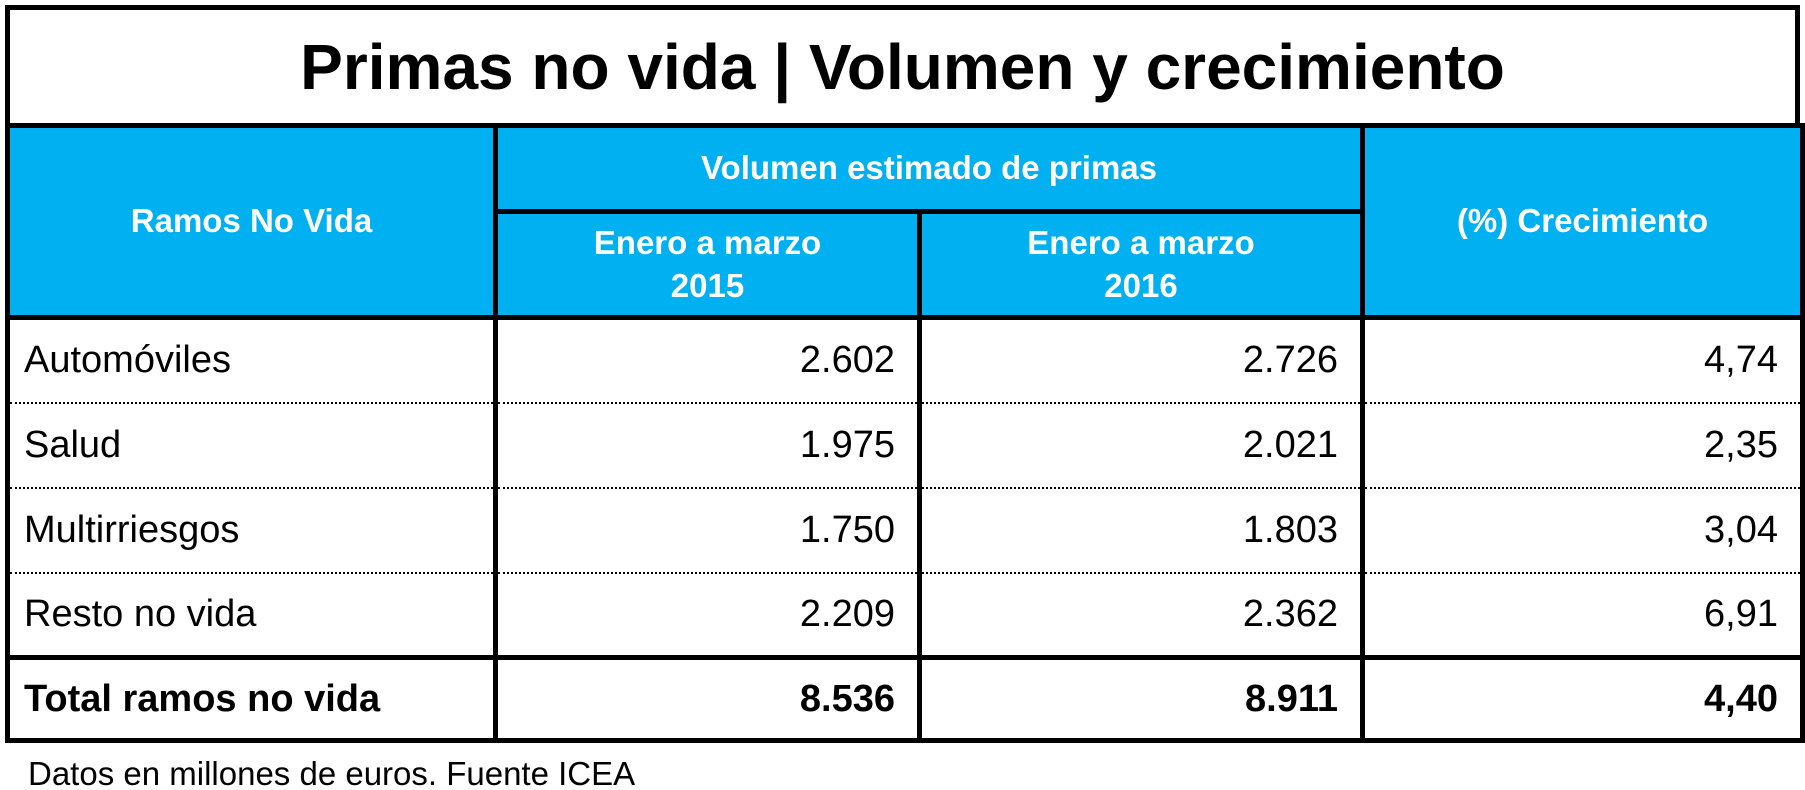  What do you see at coordinates (1139, 614) in the screenshot?
I see `value-2016: 2.362` at bounding box center [1139, 614].